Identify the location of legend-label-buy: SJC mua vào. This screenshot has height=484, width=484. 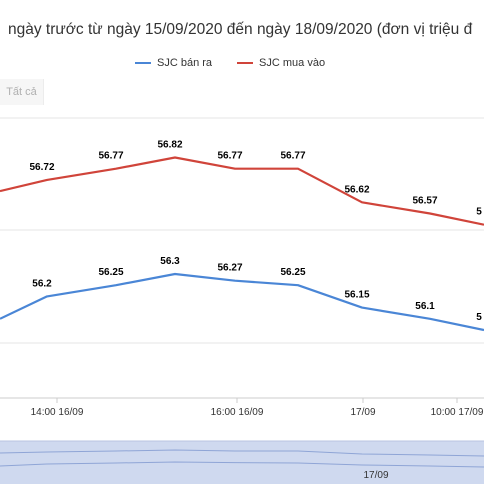
(292, 63).